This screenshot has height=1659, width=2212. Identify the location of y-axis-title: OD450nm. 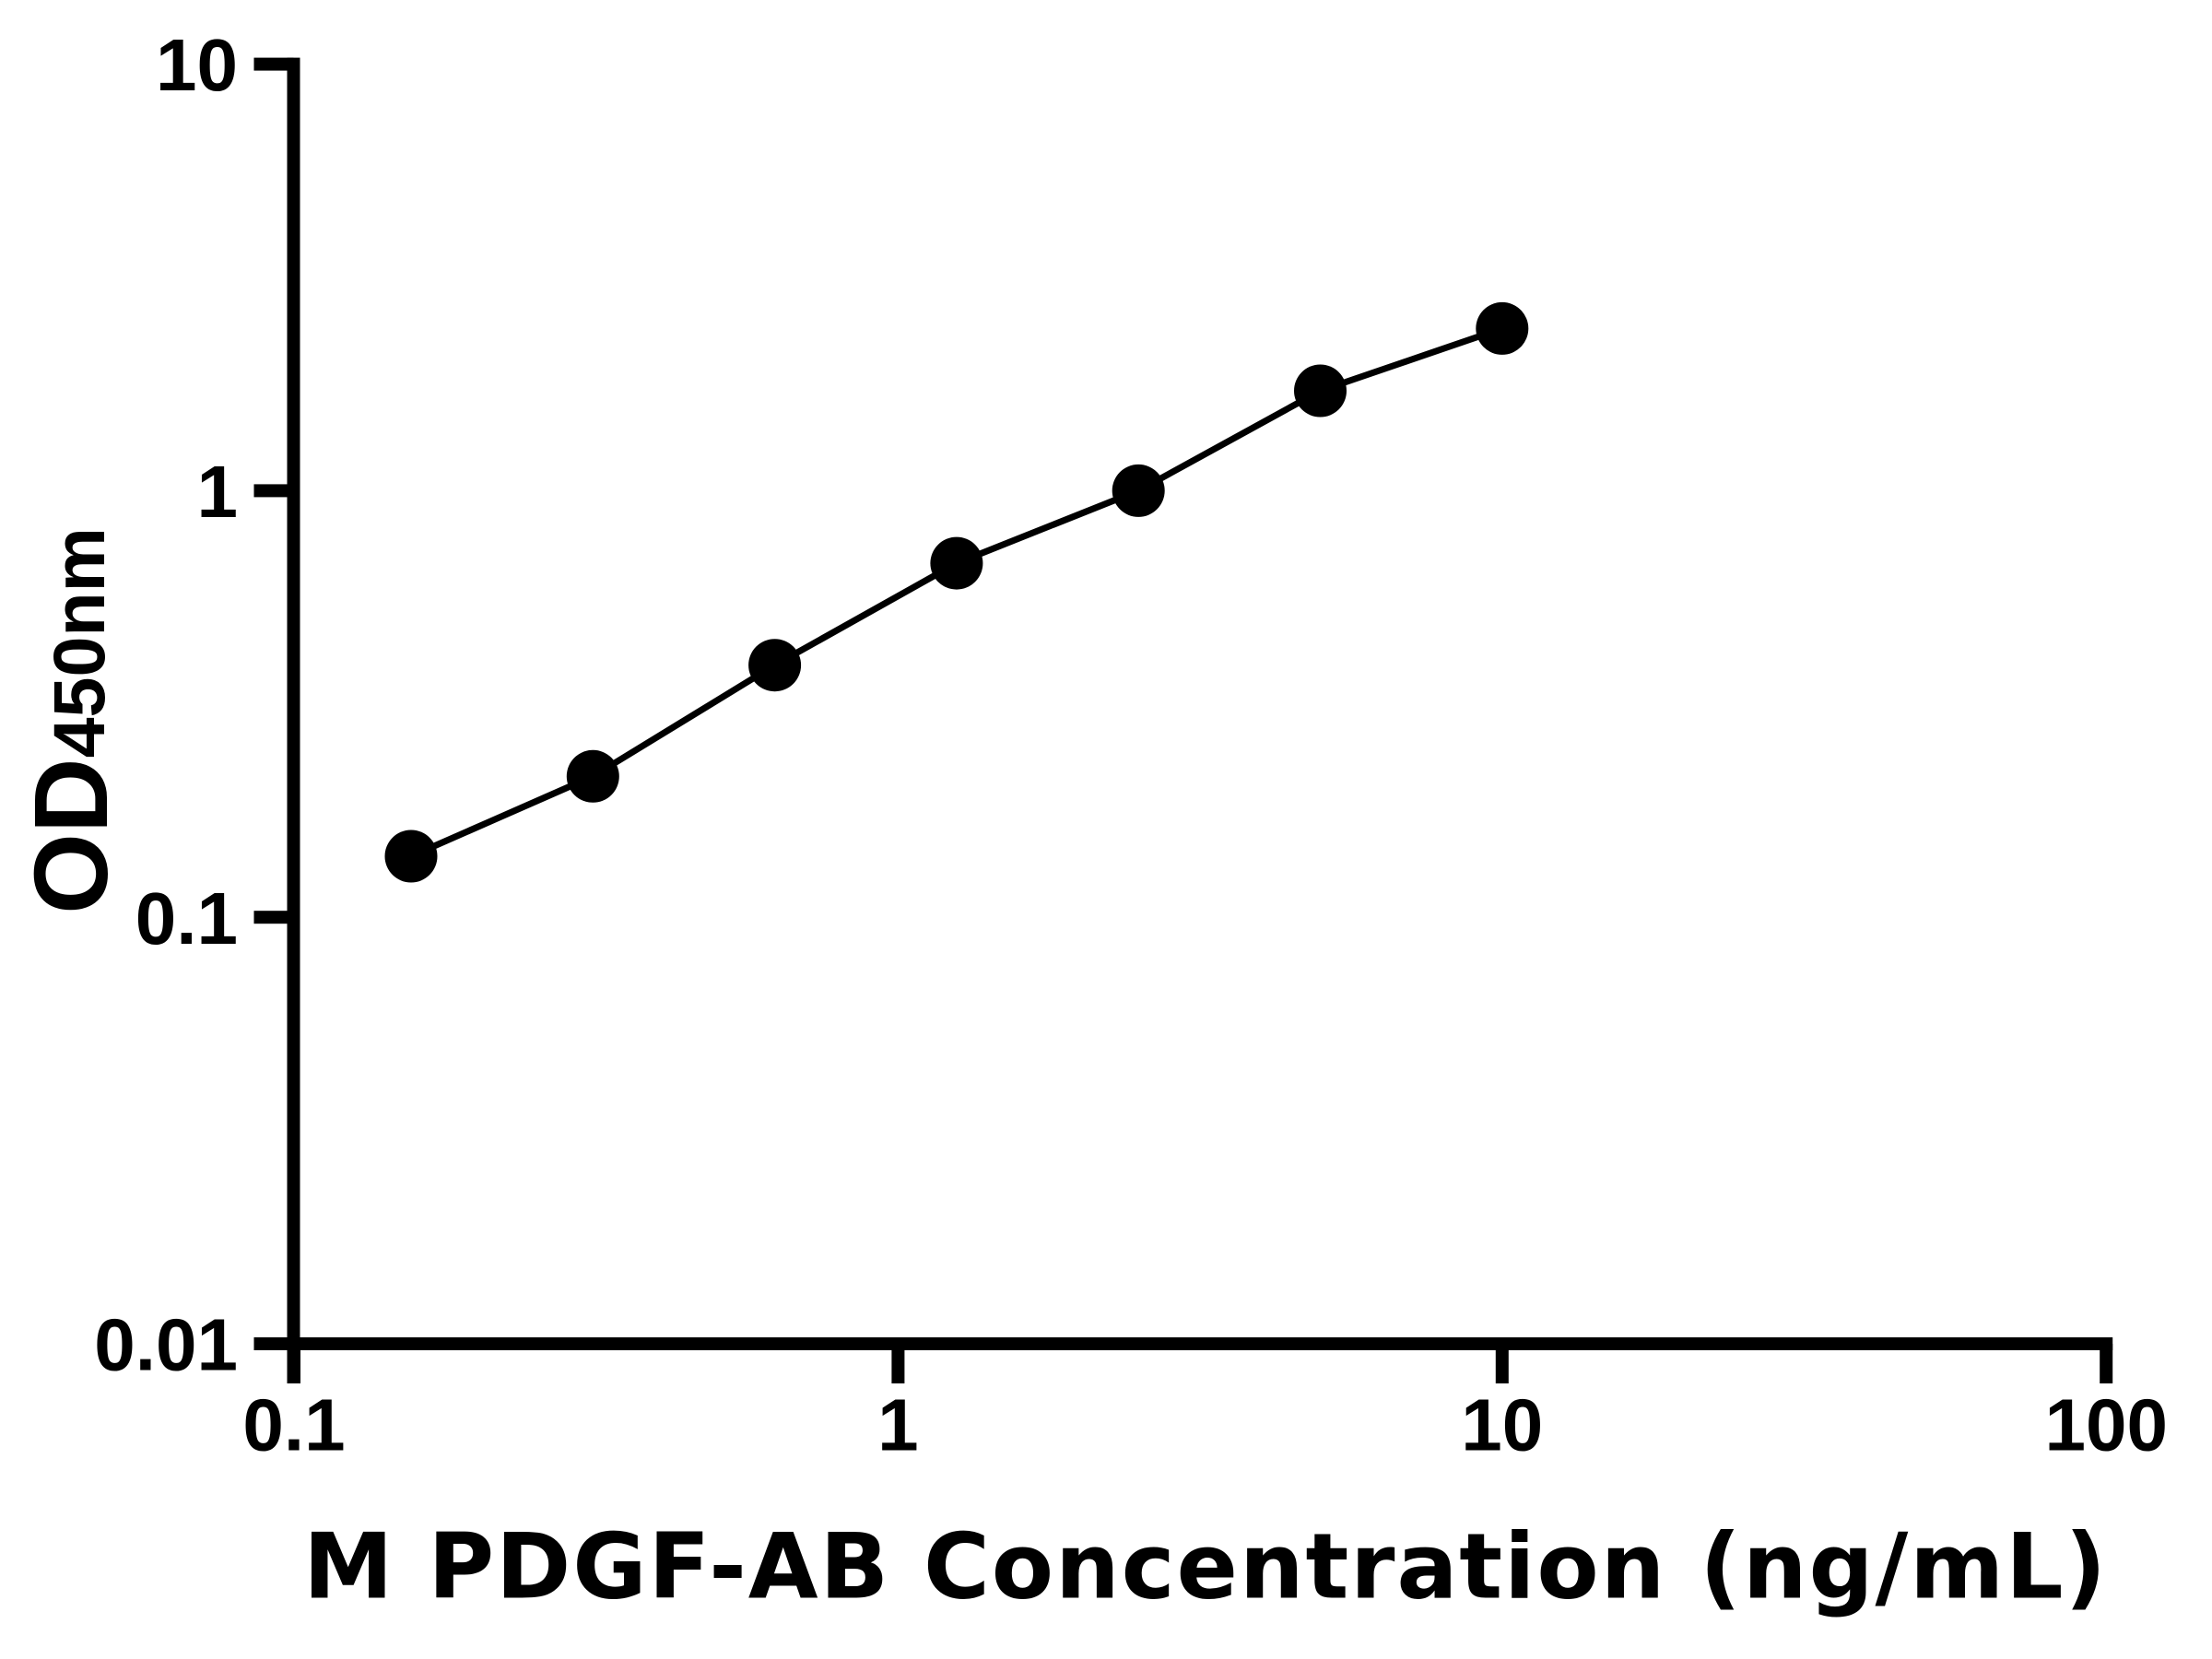
(71, 720).